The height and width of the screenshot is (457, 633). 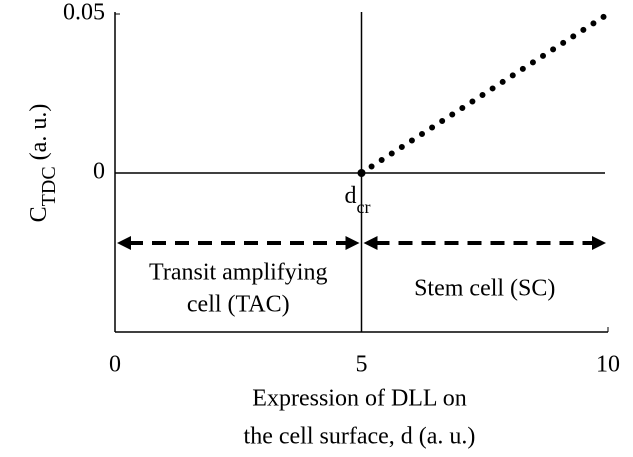 What do you see at coordinates (99, 172) in the screenshot?
I see `y-tick-label: 0` at bounding box center [99, 172].